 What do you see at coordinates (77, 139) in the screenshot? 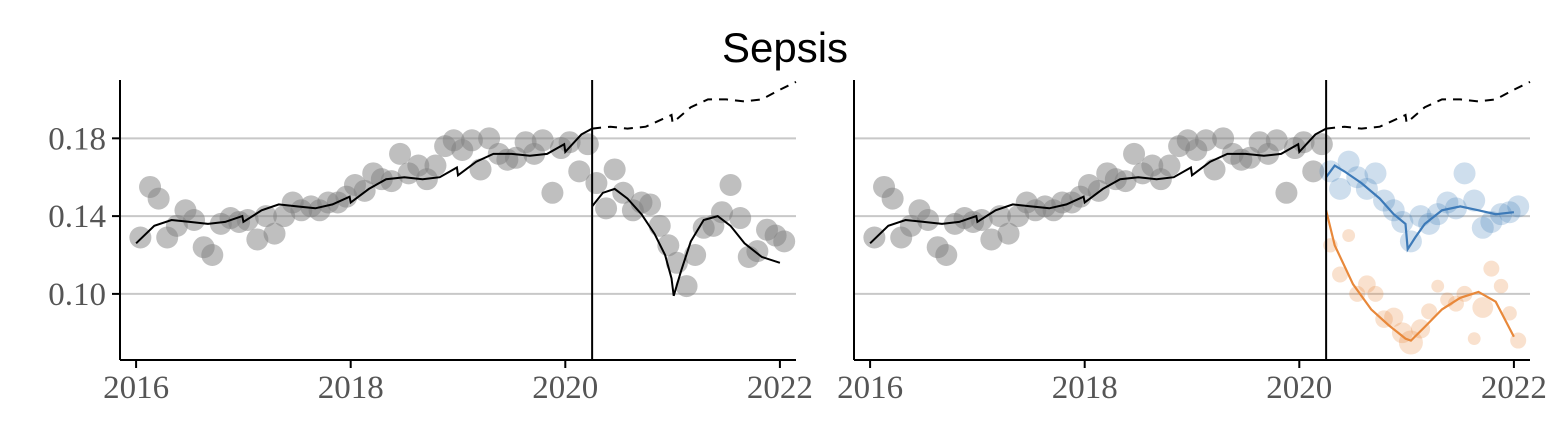
I see `y-tick-label-2: 0.18` at bounding box center [77, 139].